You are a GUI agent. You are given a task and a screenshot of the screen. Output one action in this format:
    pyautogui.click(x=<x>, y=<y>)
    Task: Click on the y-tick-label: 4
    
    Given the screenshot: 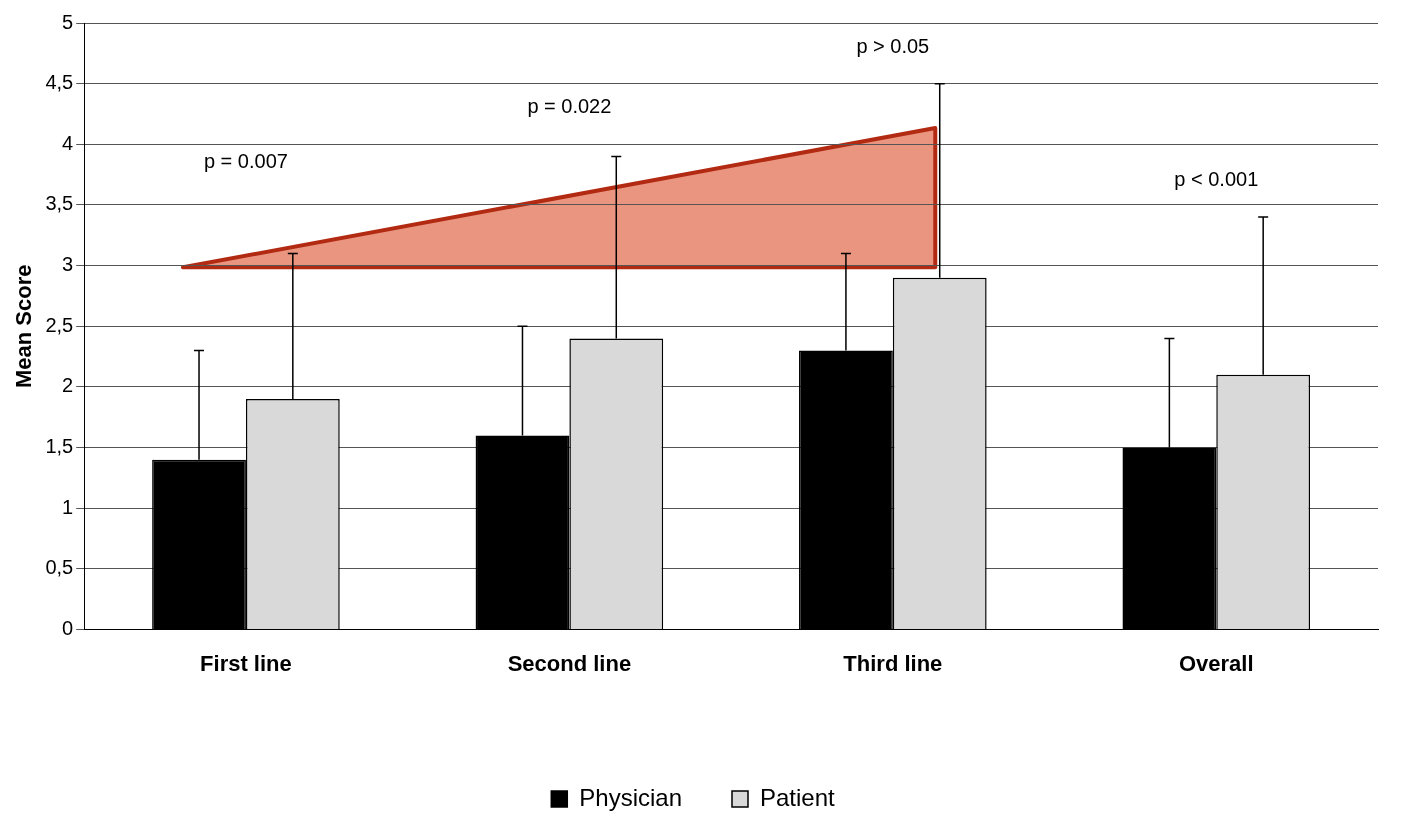 What is the action you would take?
    pyautogui.click(x=68, y=142)
    